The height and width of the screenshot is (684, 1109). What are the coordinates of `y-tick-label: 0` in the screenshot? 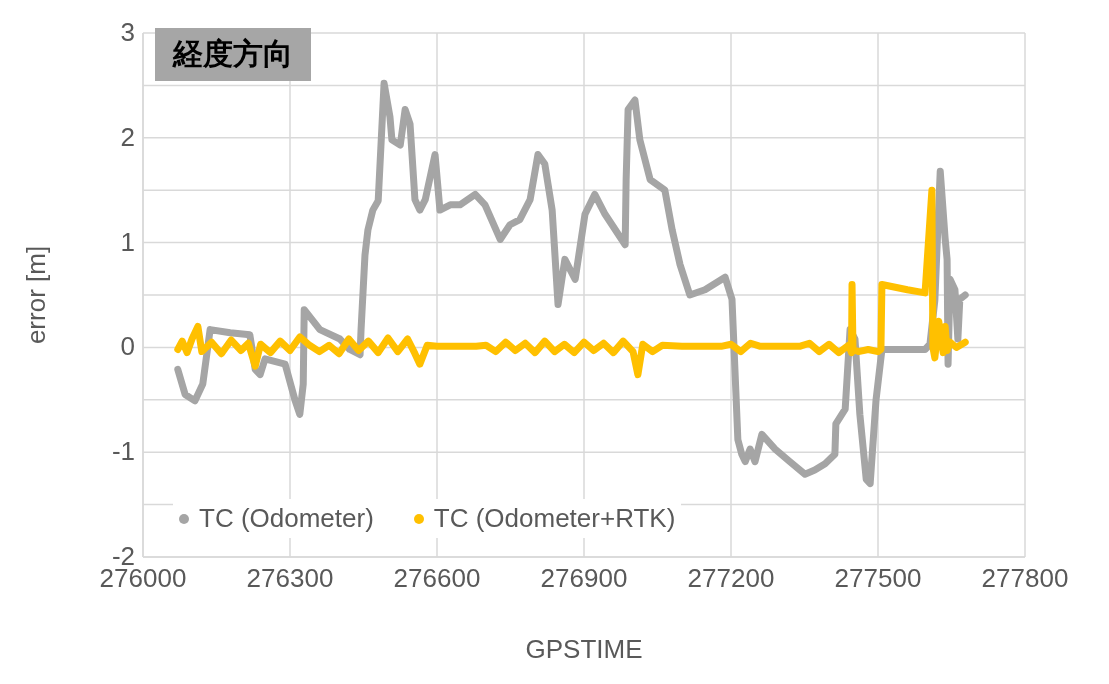 It's located at (127, 346).